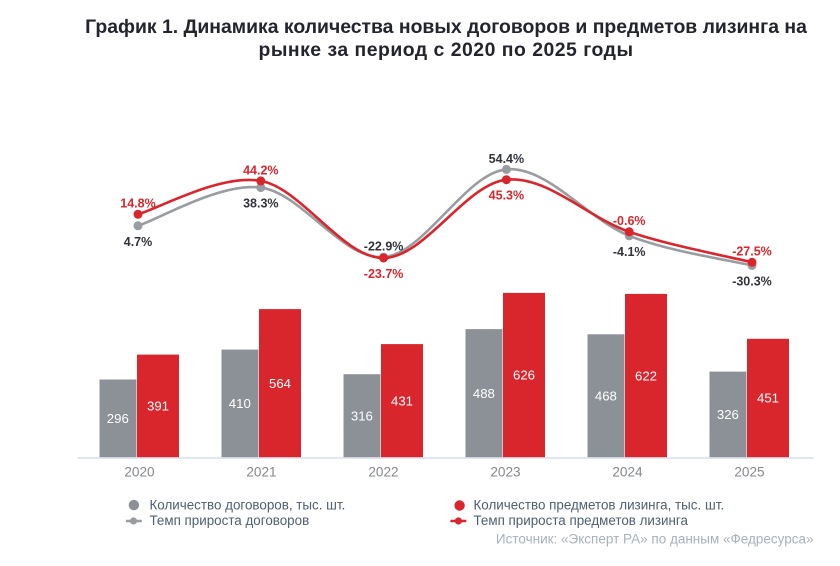  What do you see at coordinates (261, 471) in the screenshot?
I see `svg-text: 2021` at bounding box center [261, 471].